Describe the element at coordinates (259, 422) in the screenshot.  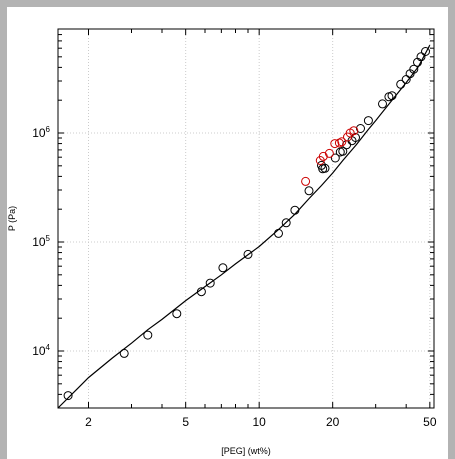
I see `x-tick-label: 10` at that location.